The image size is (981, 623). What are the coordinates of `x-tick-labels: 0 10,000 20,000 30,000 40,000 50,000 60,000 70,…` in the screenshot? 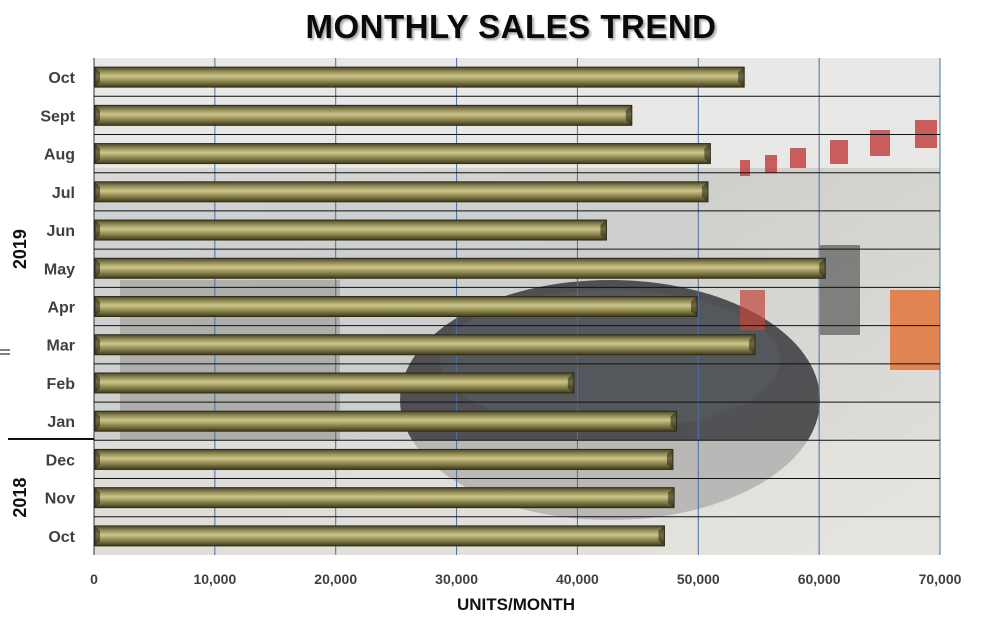 It's located at (526, 579).